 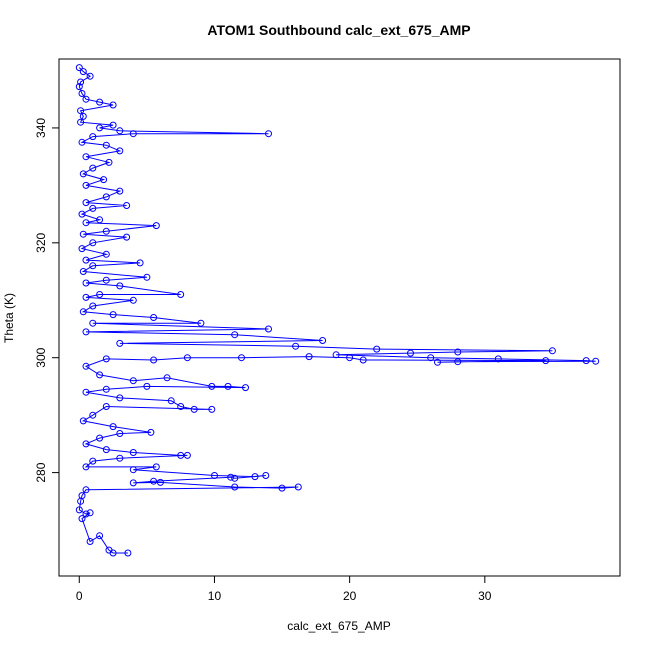 I want to click on chart-title: ATOM1 Southbound calc_ext_675_AMP, so click(x=338, y=30).